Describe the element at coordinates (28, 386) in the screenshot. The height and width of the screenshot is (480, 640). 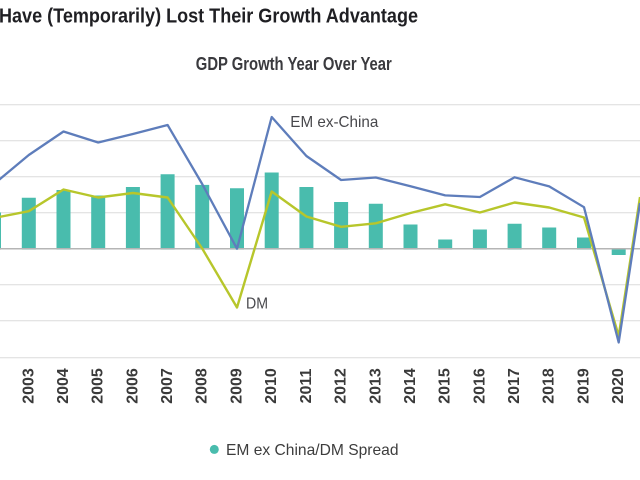
I see `svg-text: 2003` at that location.